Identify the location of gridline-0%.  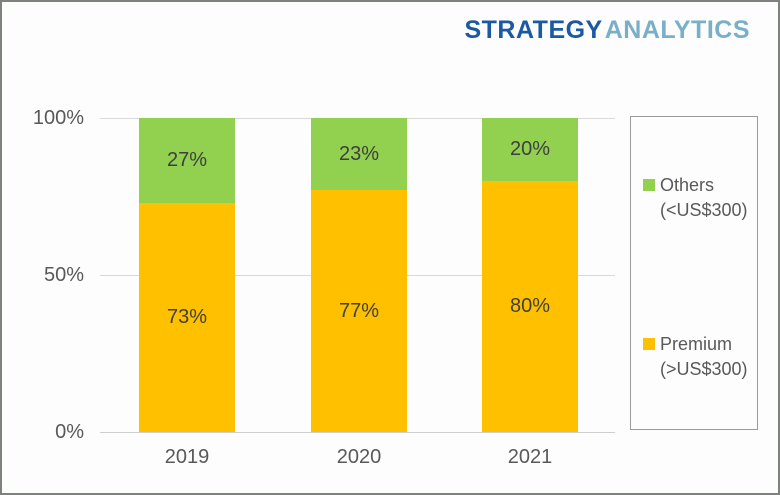
(357, 432).